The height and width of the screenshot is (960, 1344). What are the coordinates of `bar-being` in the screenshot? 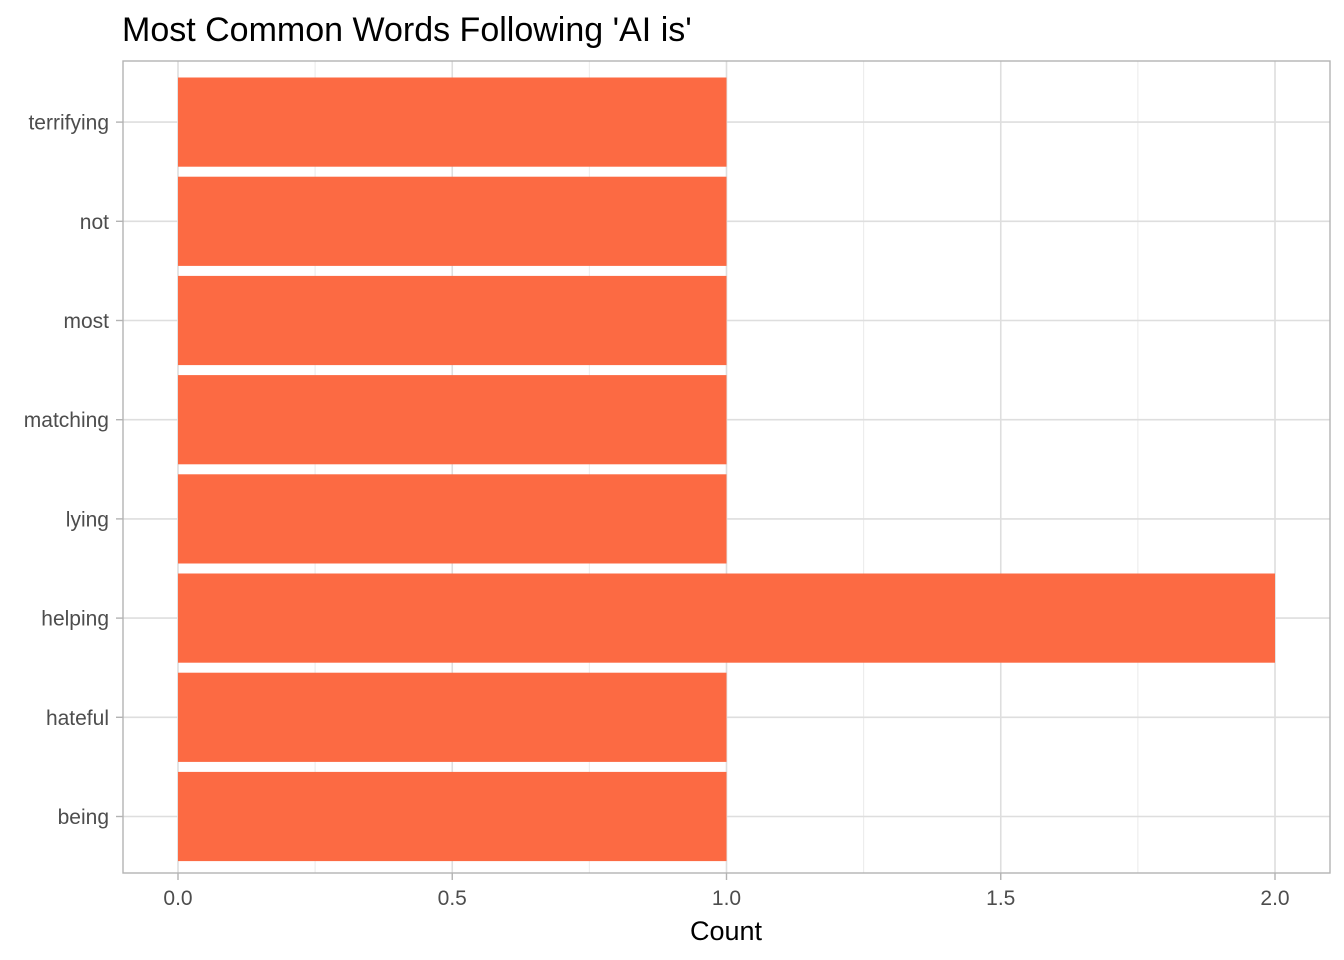 It's located at (452, 816).